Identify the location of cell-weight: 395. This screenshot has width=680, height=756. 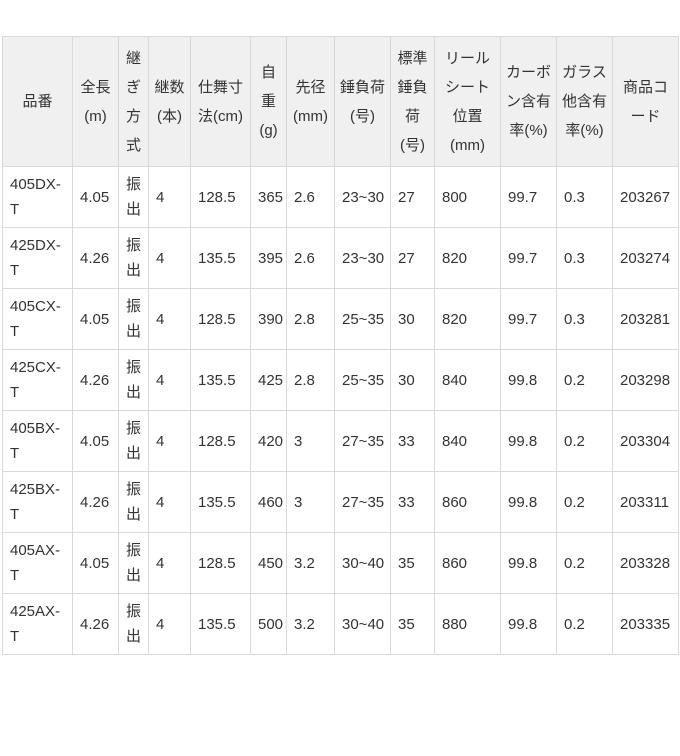
(268, 258).